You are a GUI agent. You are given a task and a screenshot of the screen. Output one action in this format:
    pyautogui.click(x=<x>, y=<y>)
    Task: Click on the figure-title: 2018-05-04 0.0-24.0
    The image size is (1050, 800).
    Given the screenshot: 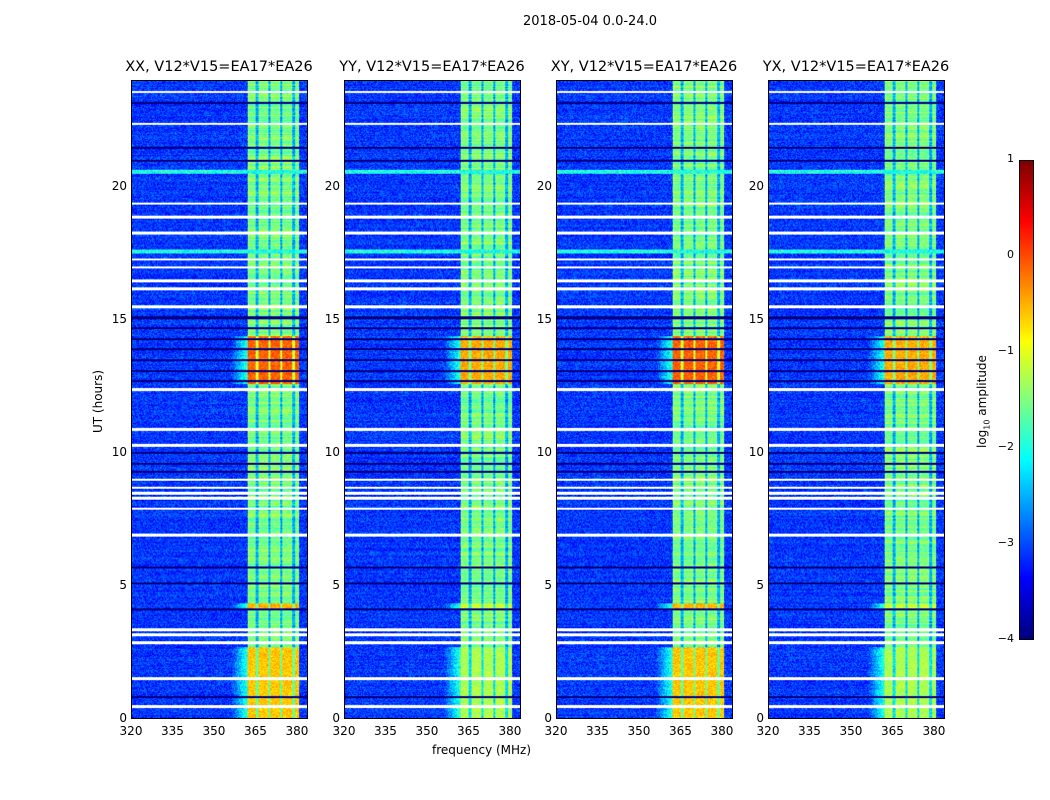 What is the action you would take?
    pyautogui.click(x=590, y=21)
    